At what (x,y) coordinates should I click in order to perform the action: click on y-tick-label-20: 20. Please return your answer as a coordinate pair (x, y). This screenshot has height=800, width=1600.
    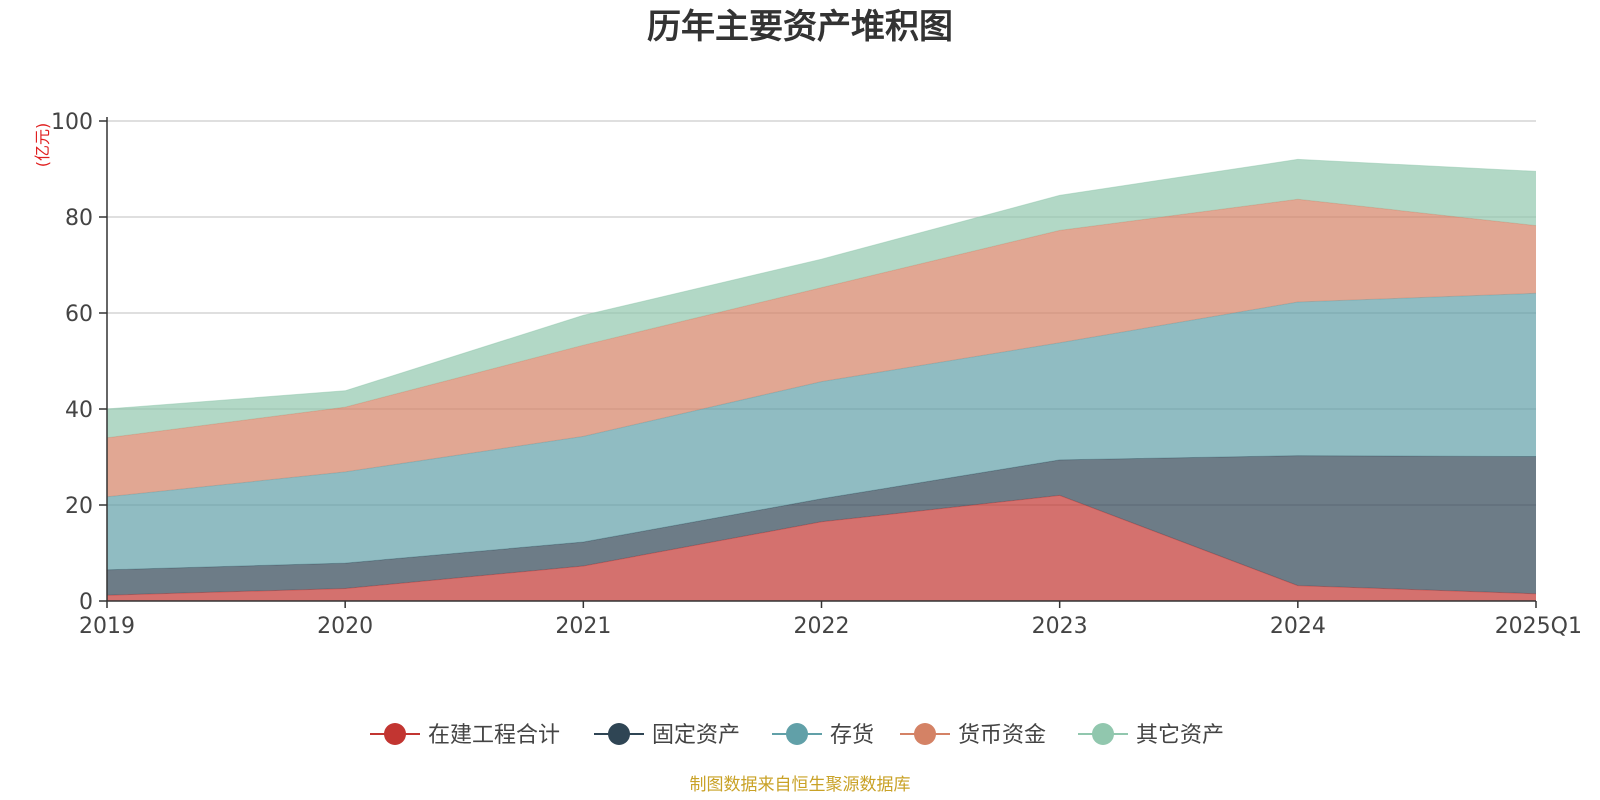
    Looking at the image, I should click on (79, 506).